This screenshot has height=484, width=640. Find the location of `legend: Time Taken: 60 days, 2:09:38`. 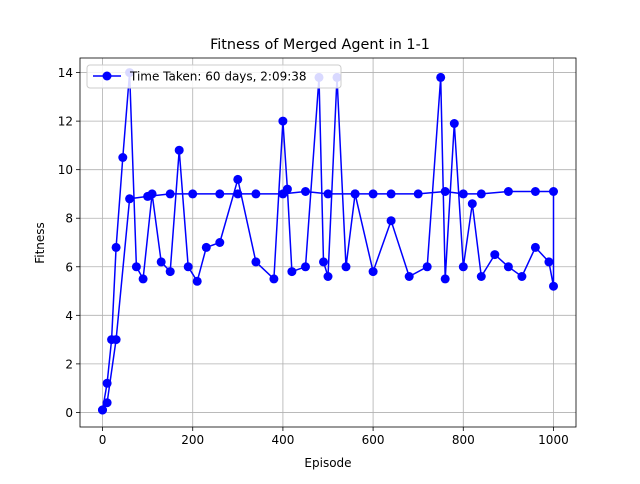

legend: Time Taken: 60 days, 2:09:38 is located at coordinates (214, 76).